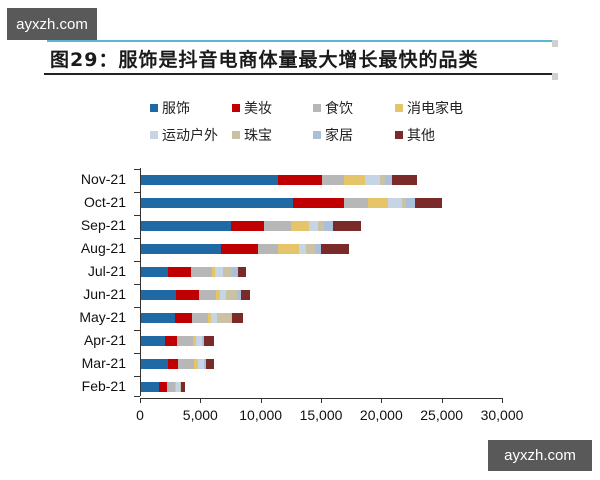  I want to click on y-tick-label: Mar-21, so click(103, 363).